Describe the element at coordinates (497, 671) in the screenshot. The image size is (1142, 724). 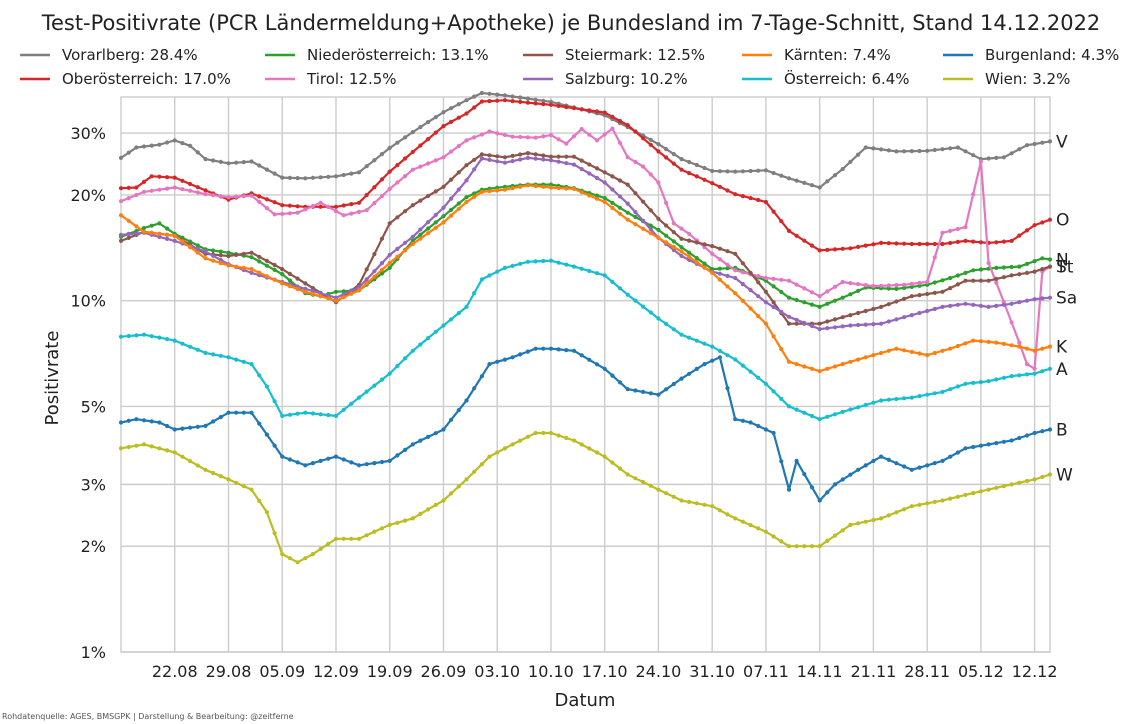
I see `x-tick-label: 03.10` at that location.